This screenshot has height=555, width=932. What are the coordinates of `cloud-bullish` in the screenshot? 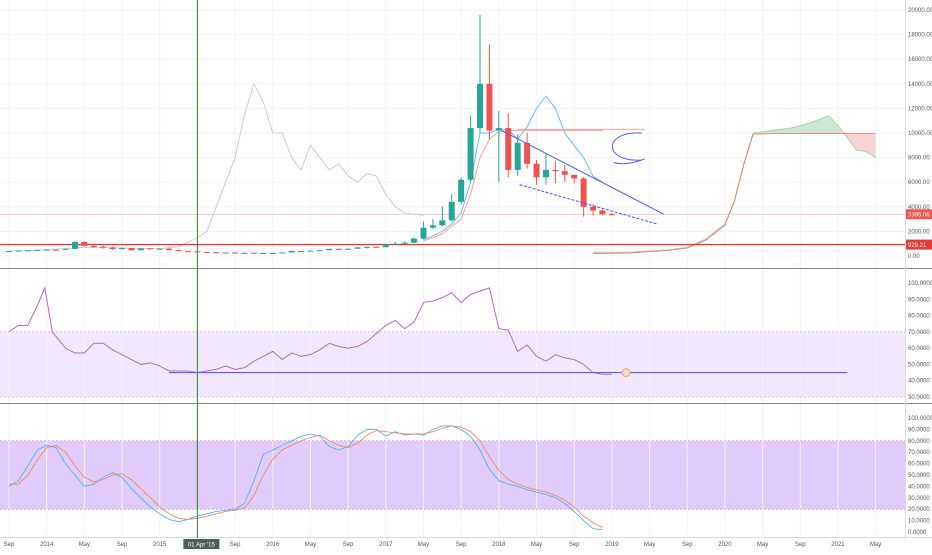 It's located at (715, 184).